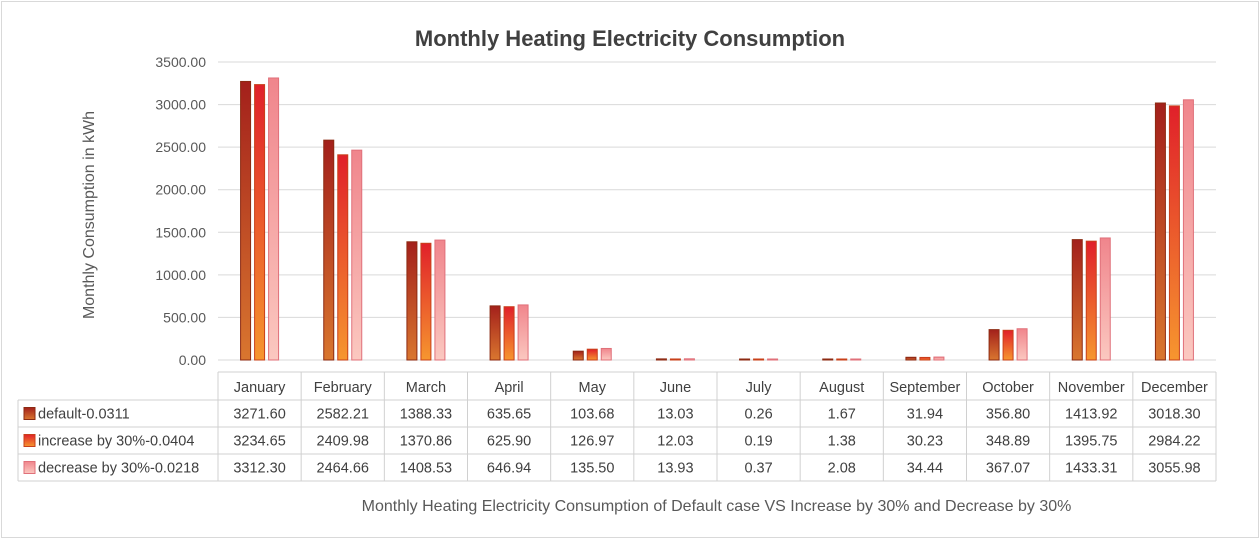 The width and height of the screenshot is (1260, 539). I want to click on data-label: 30.23, so click(925, 442).